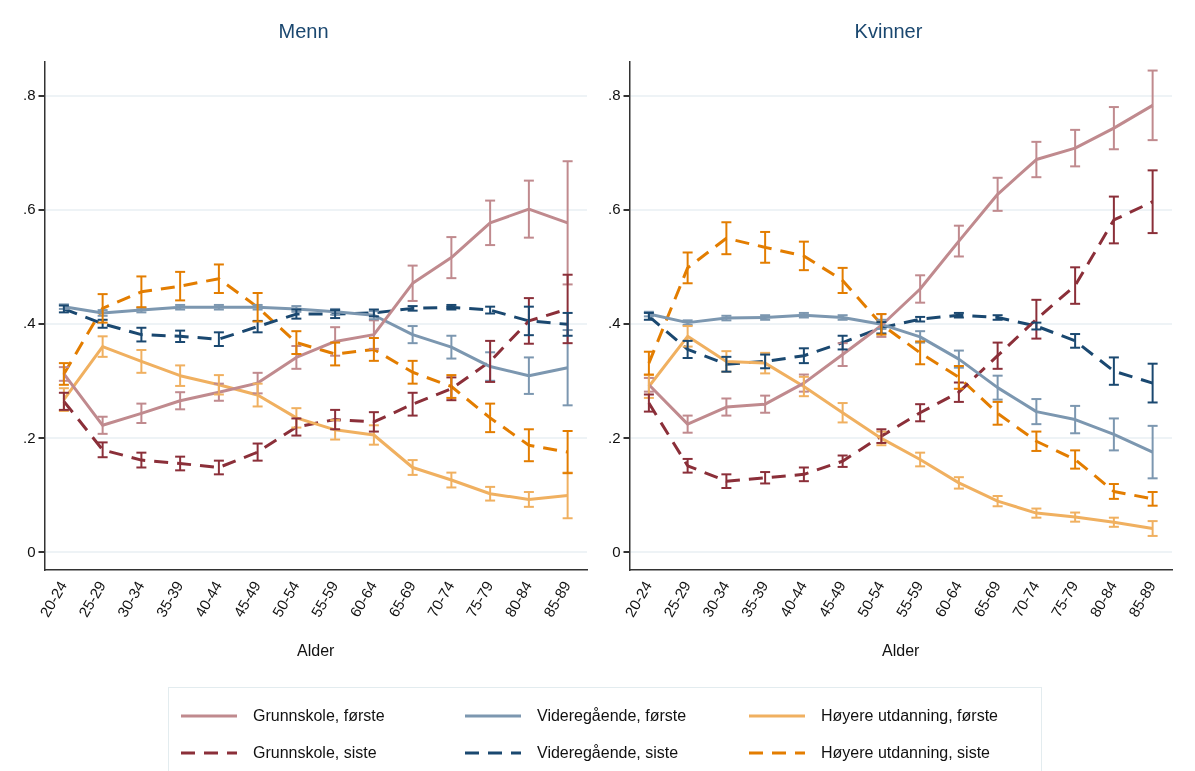 Image resolution: width=1195 pixels, height=771 pixels. I want to click on legend-label: Videregående, første, so click(612, 716).